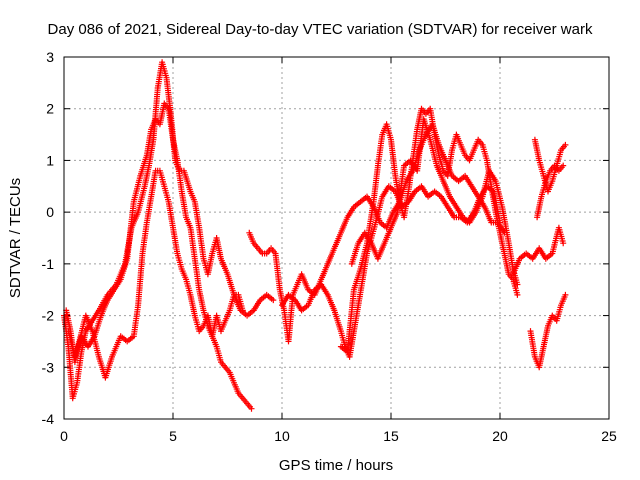  Describe the element at coordinates (336, 465) in the screenshot. I see `x-axis-label: GPS time / hours` at that location.